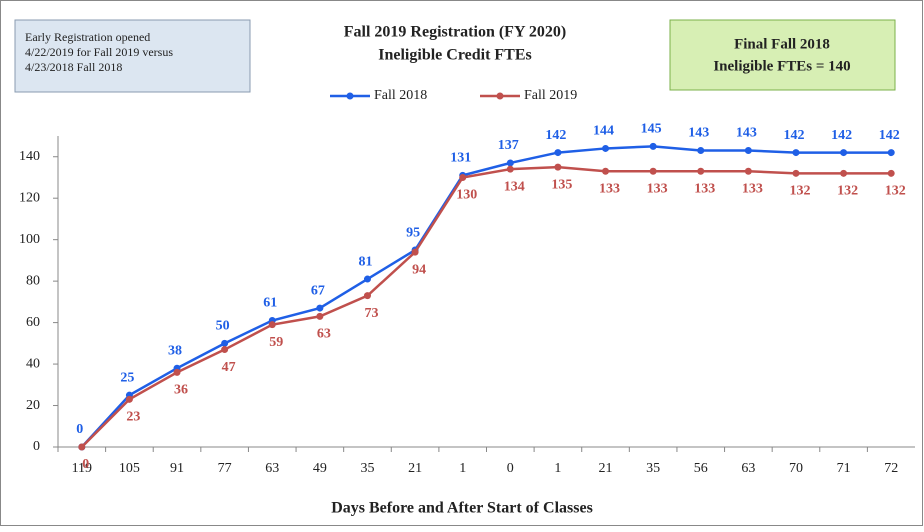  Describe the element at coordinates (225, 468) in the screenshot. I see `x-tick-label: 77` at that location.